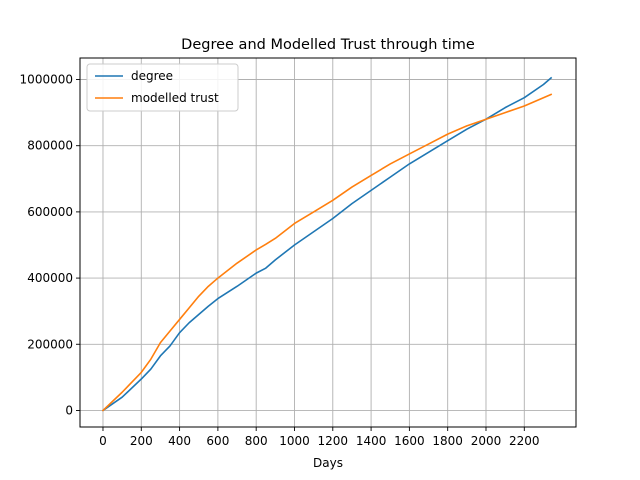 This screenshot has height=480, width=640. Describe the element at coordinates (371, 441) in the screenshot. I see `x-tick-label: 1400` at that location.